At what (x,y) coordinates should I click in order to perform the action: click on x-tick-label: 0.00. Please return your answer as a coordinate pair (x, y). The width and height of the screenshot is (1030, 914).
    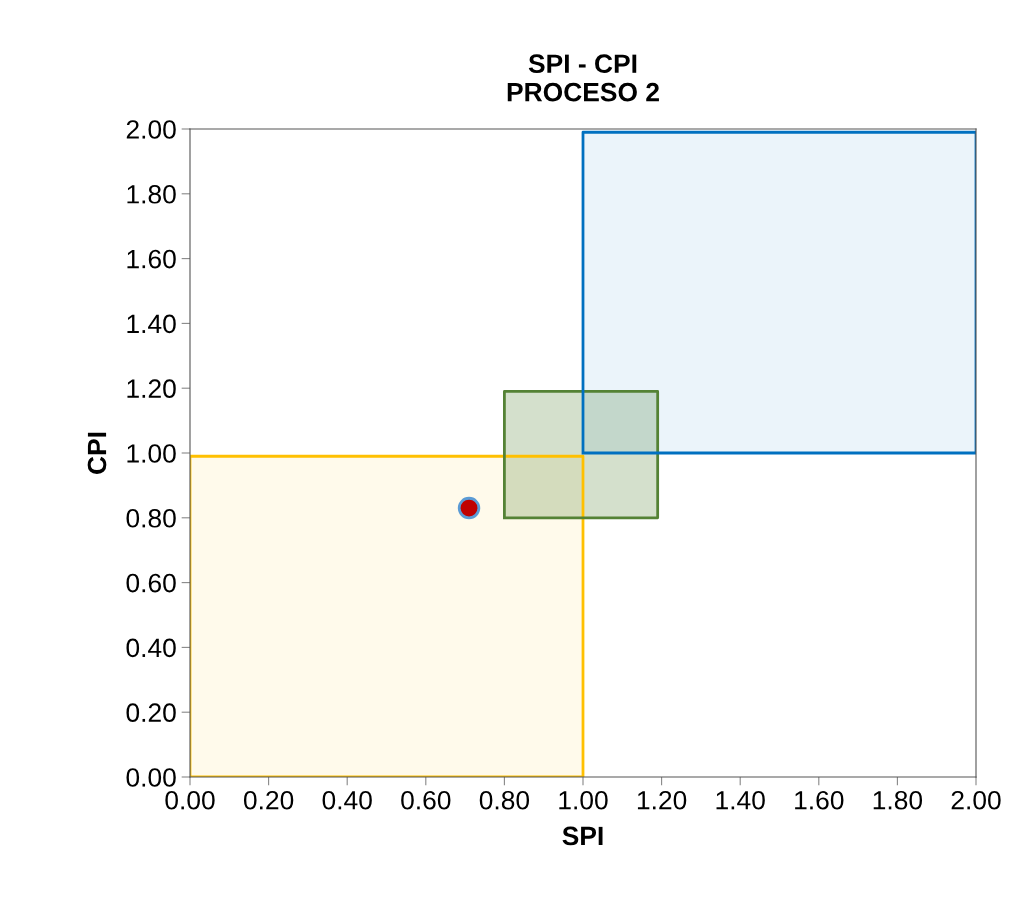
    Looking at the image, I should click on (190, 800).